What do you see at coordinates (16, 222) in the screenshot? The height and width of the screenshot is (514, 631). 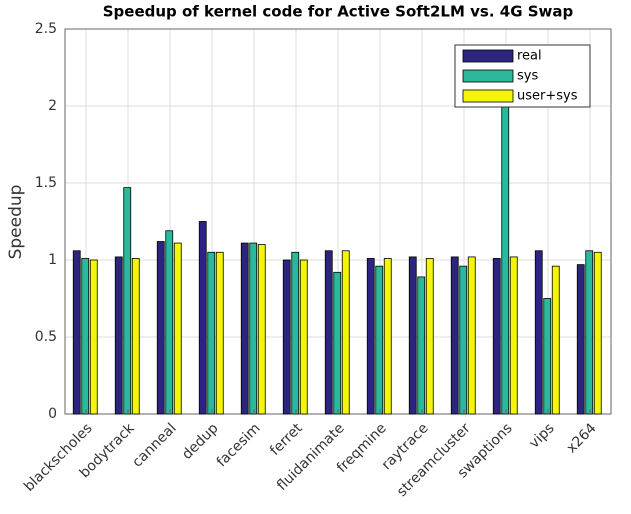 I see `y-axis-label: Speedup` at bounding box center [16, 222].